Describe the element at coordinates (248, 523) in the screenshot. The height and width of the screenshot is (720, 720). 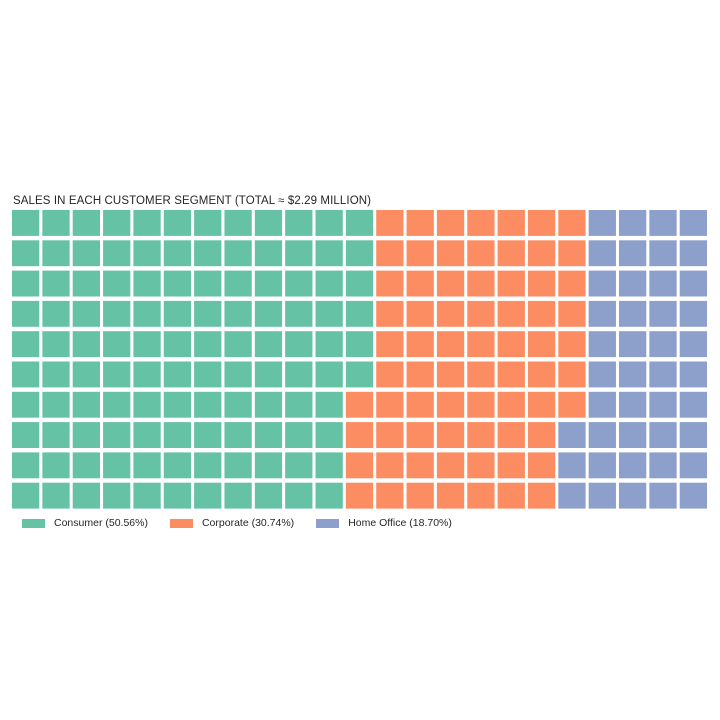
I see `legend-label-corporate: Corporate (30.74%)` at that location.